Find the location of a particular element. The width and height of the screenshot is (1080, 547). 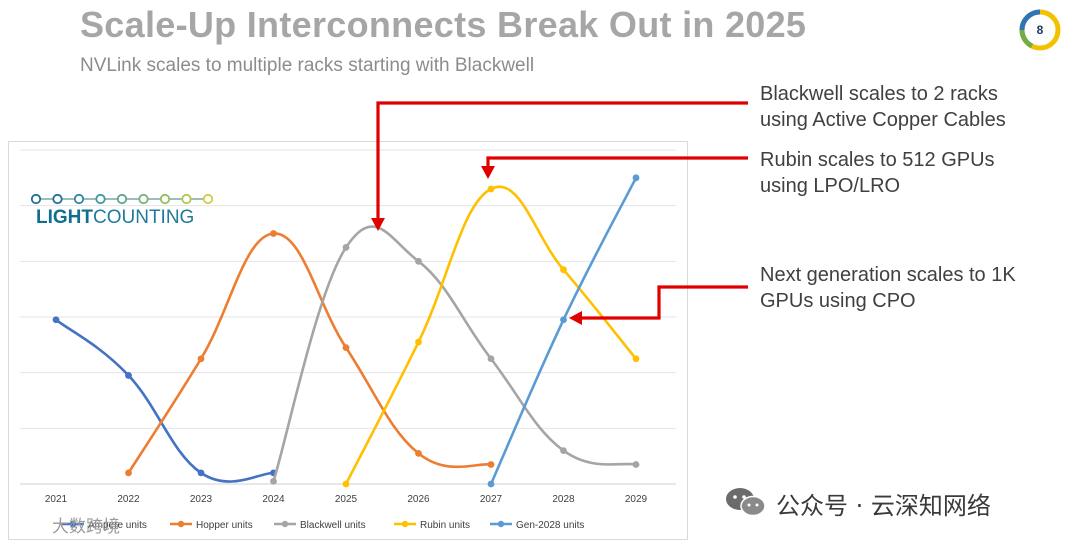

x-tick-label: 2028 is located at coordinates (563, 499).